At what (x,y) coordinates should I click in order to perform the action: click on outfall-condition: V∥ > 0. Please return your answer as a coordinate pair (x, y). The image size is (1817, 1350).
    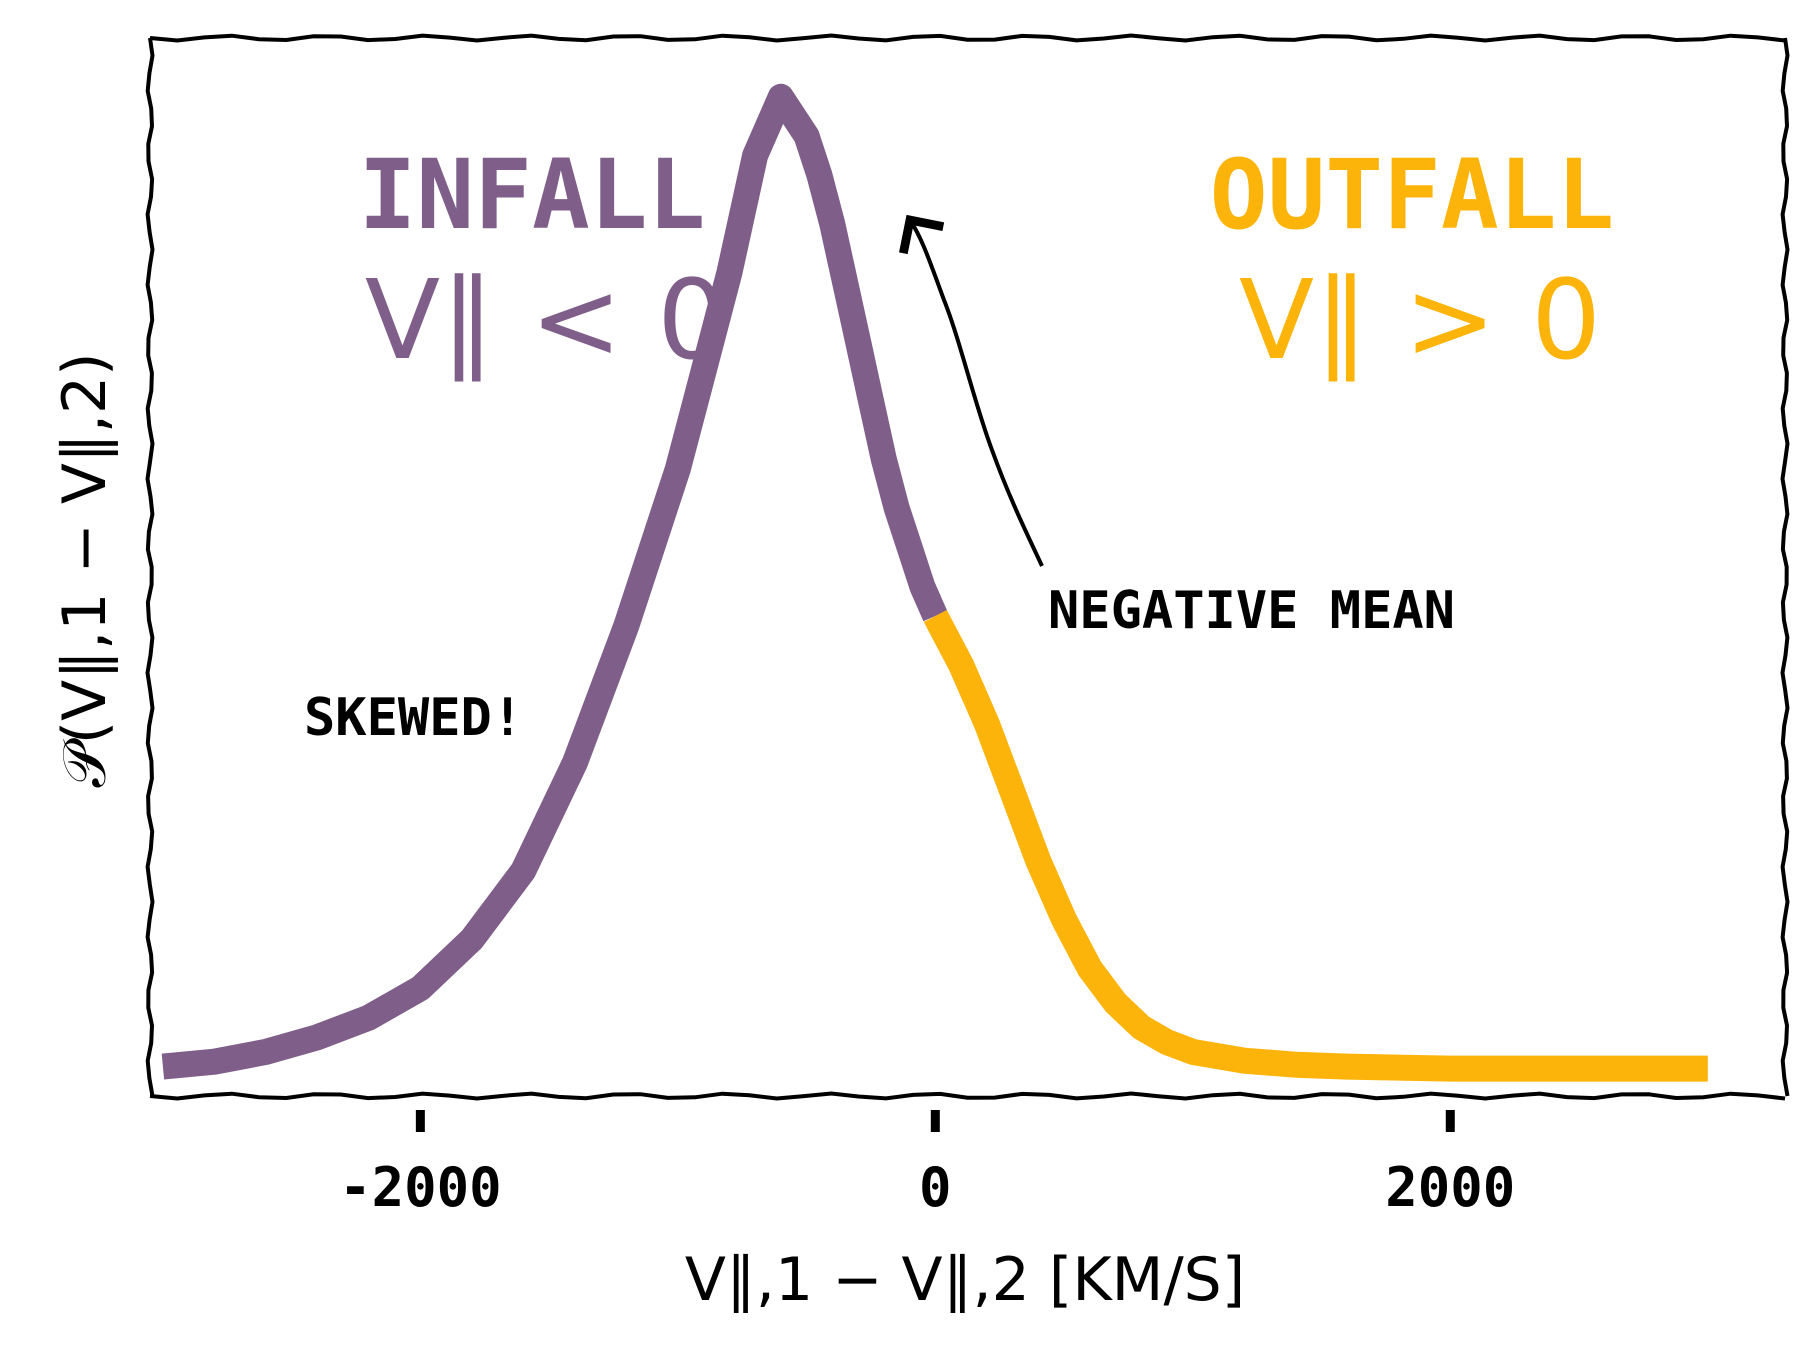
    Looking at the image, I should click on (1420, 320).